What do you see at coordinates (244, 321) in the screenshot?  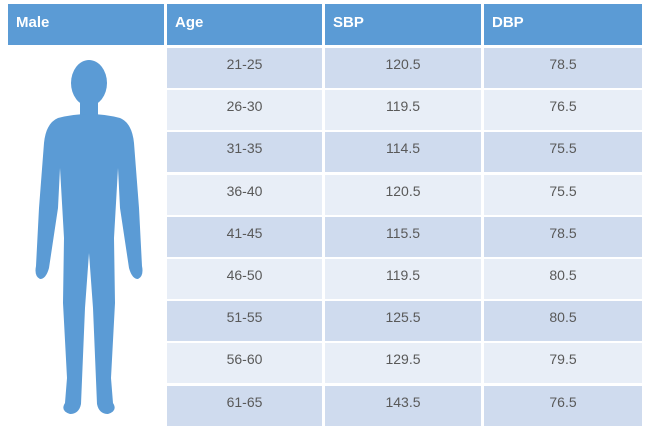 I see `cell-age: 51-55` at bounding box center [244, 321].